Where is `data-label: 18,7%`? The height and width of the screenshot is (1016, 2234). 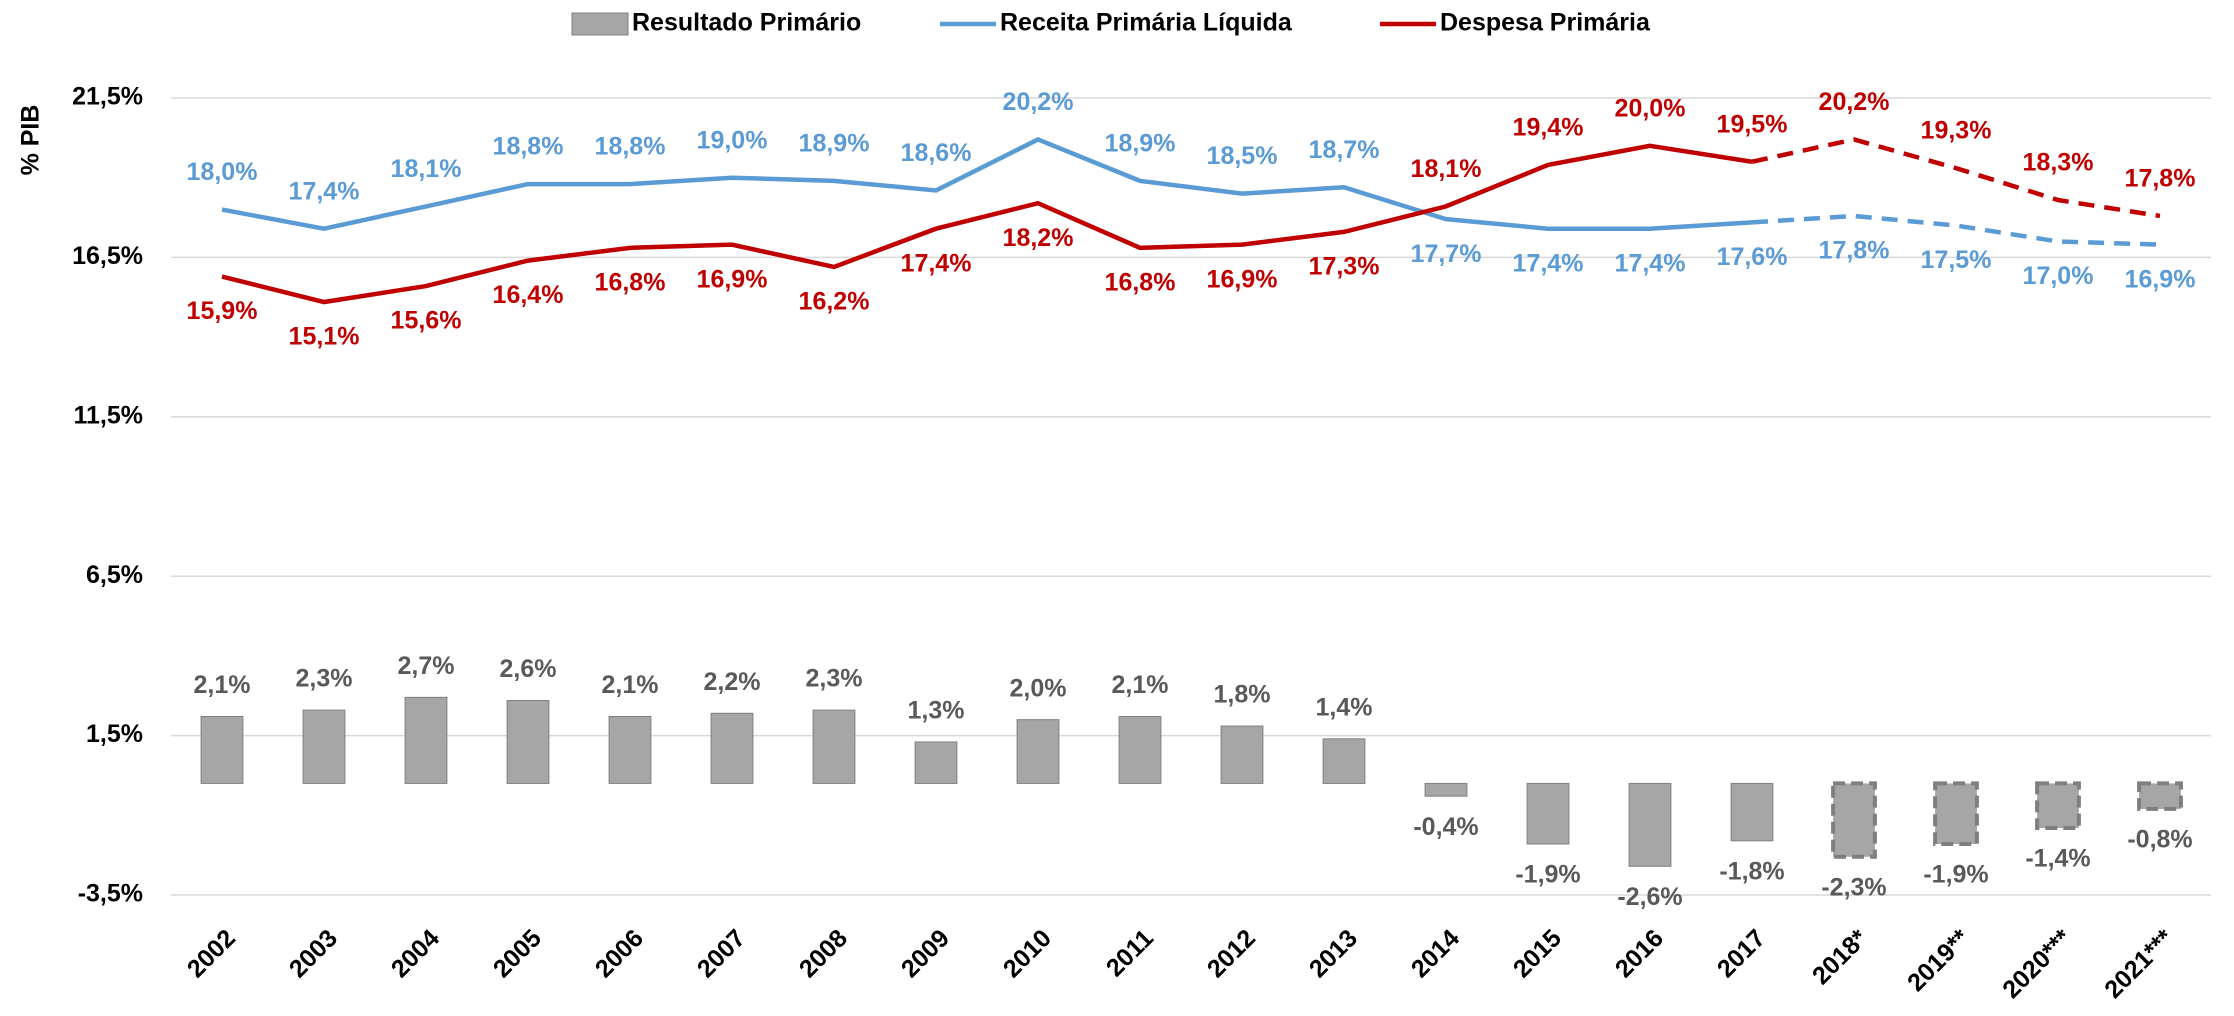
data-label: 18,7% is located at coordinates (1344, 150).